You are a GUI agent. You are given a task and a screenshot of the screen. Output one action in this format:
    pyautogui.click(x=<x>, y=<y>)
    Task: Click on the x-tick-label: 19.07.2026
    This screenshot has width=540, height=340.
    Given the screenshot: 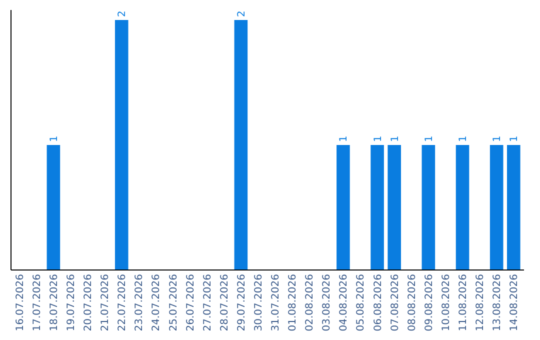 What is the action you would take?
    pyautogui.click(x=71, y=303)
    